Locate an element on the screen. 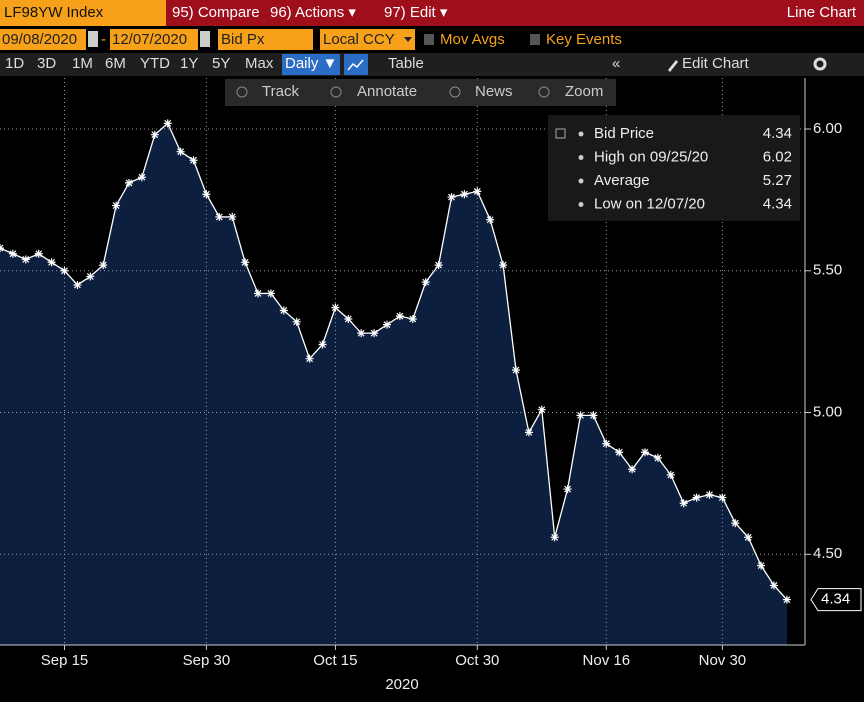  tool-button: News is located at coordinates (494, 91).